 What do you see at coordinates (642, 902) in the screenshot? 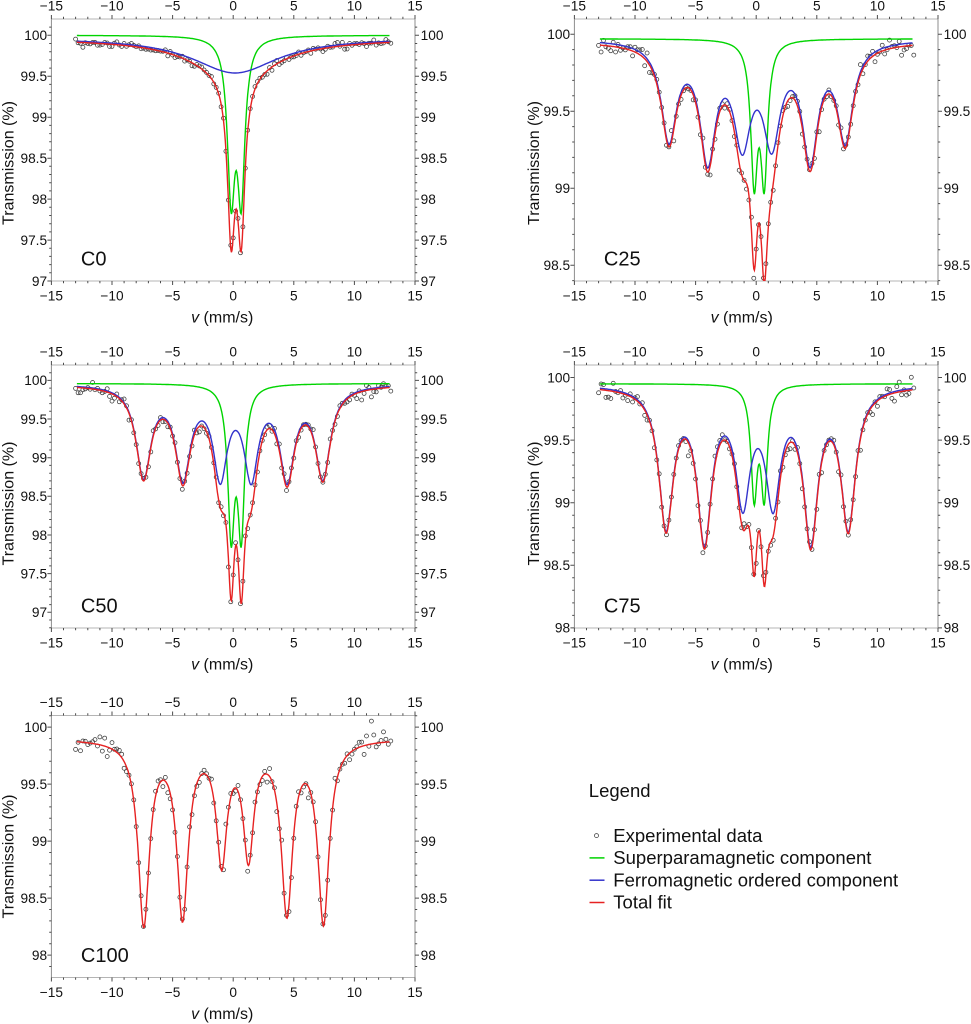
I see `svg-text: Total fit` at bounding box center [642, 902].